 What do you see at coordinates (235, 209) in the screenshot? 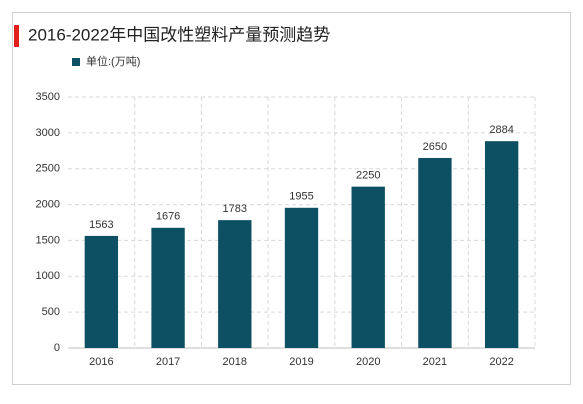
I see `data-label: 1783` at bounding box center [235, 209].